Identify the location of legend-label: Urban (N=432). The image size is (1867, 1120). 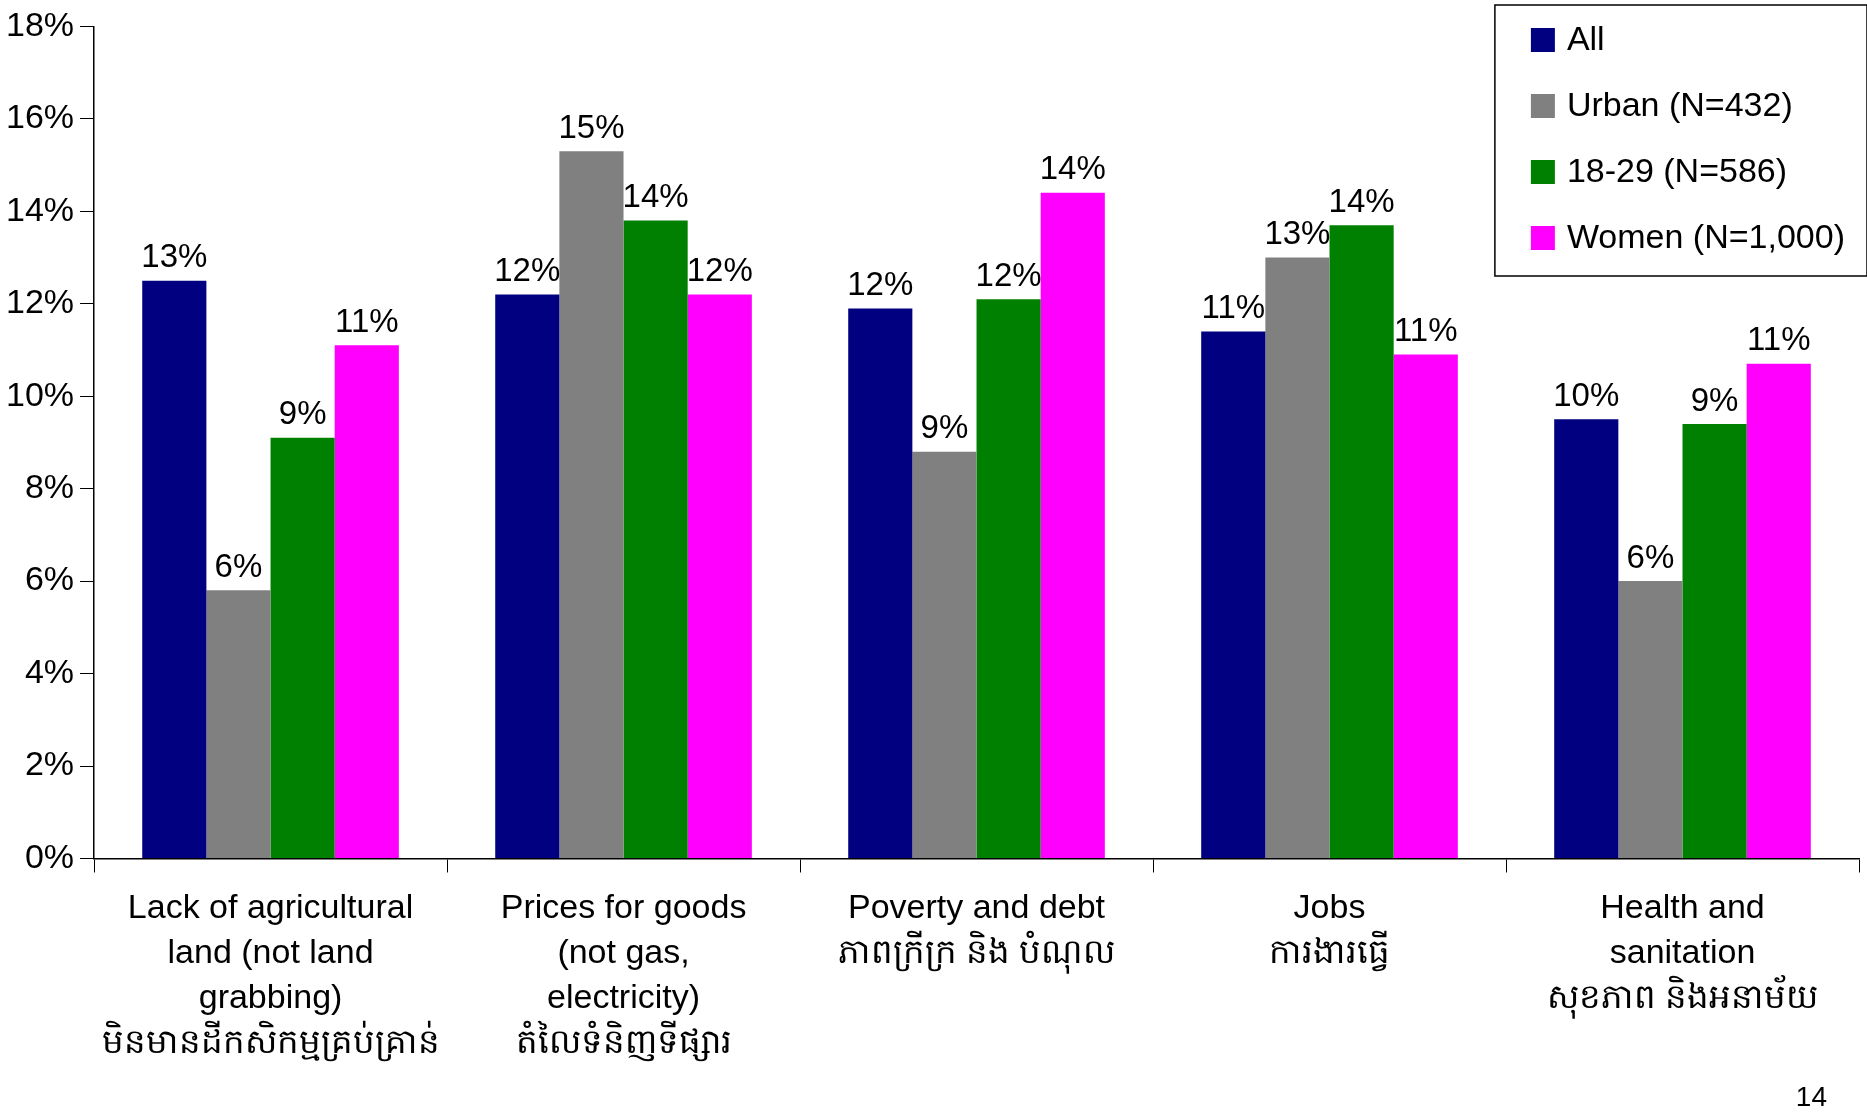
(1679, 104).